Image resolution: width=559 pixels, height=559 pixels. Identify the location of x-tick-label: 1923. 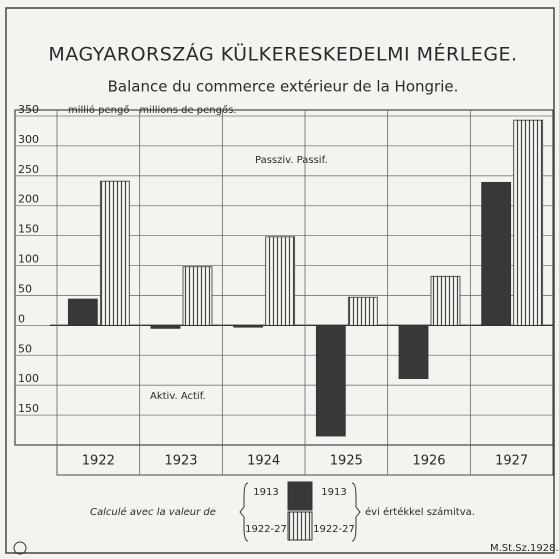
(180, 461).